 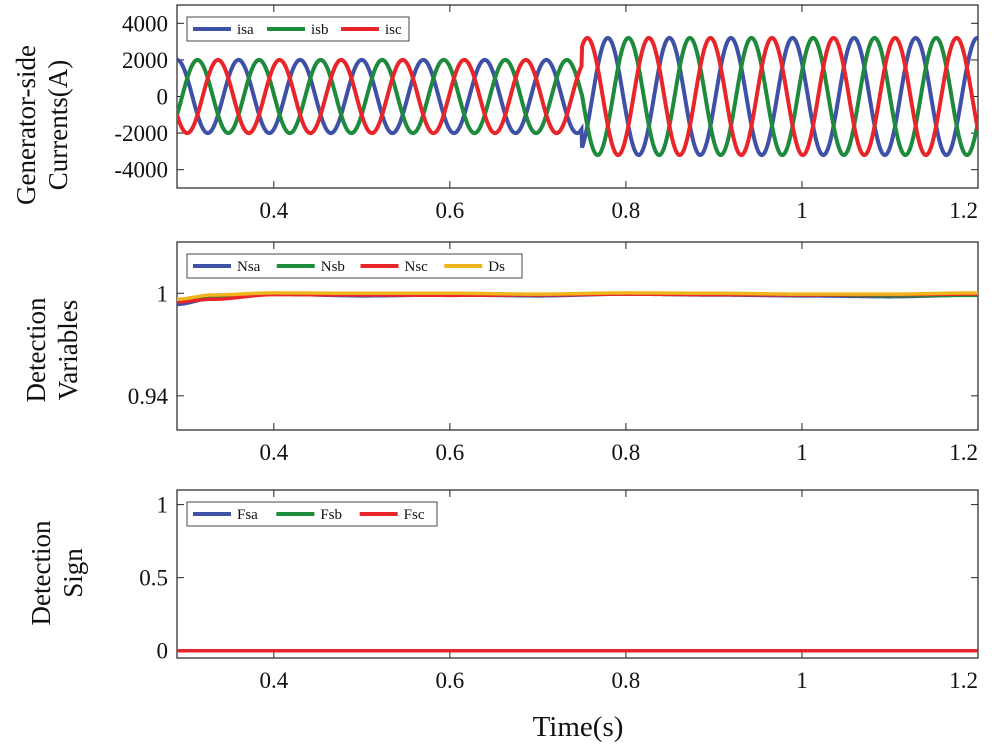 What do you see at coordinates (312, 514) in the screenshot?
I see `legend: Fsa Fsb Fsc` at bounding box center [312, 514].